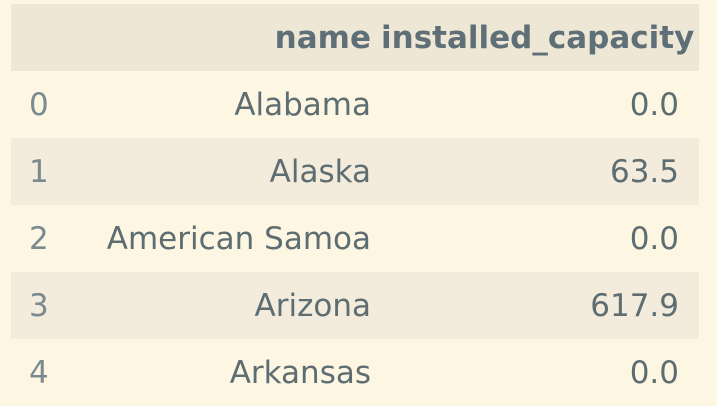 The width and height of the screenshot is (717, 406). What do you see at coordinates (302, 104) in the screenshot?
I see `name-cell: Alabama` at bounding box center [302, 104].